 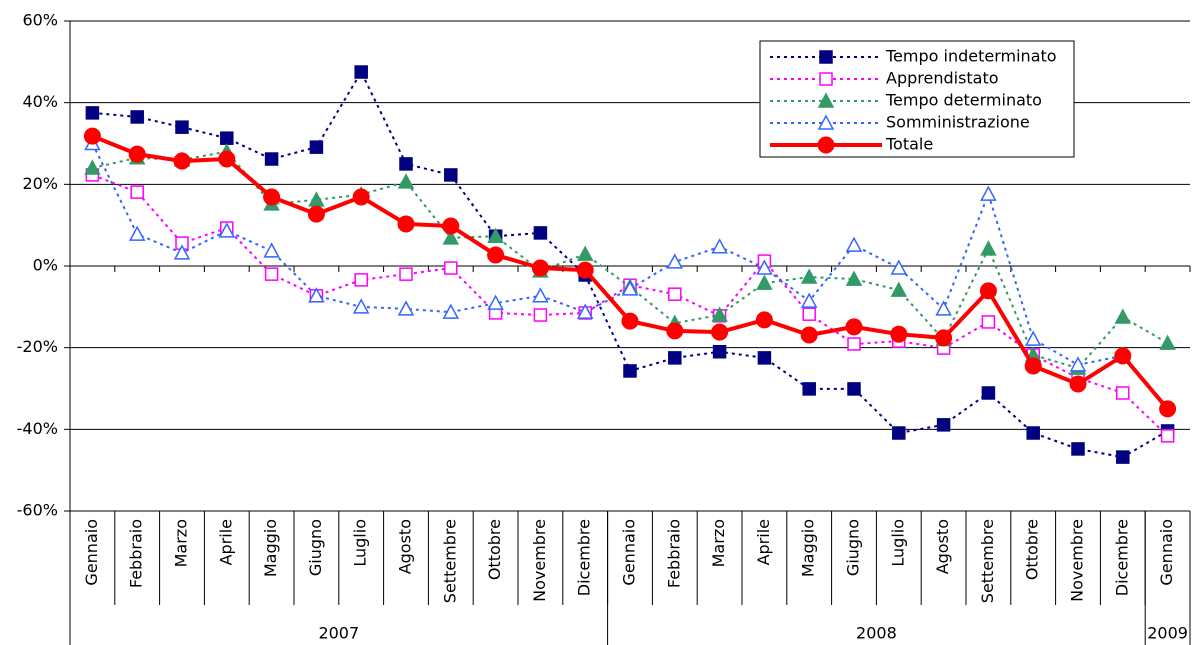 What do you see at coordinates (963, 100) in the screenshot?
I see `legend-label: Tempo determinato` at bounding box center [963, 100].